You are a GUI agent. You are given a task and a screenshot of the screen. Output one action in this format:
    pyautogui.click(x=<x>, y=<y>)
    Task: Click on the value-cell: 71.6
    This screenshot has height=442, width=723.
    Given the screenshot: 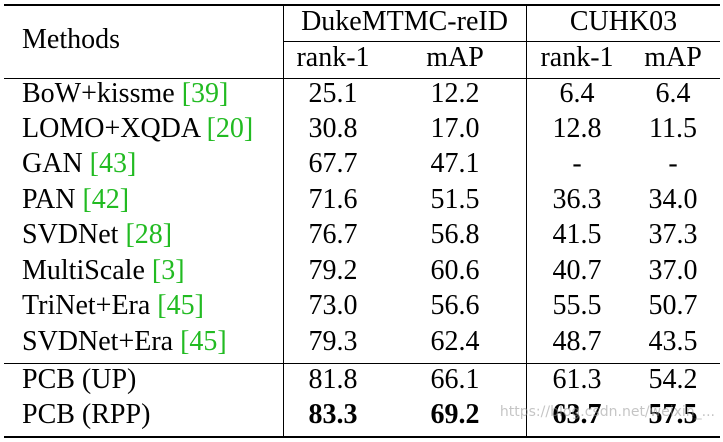 What is the action you would take?
    pyautogui.click(x=333, y=199)
    